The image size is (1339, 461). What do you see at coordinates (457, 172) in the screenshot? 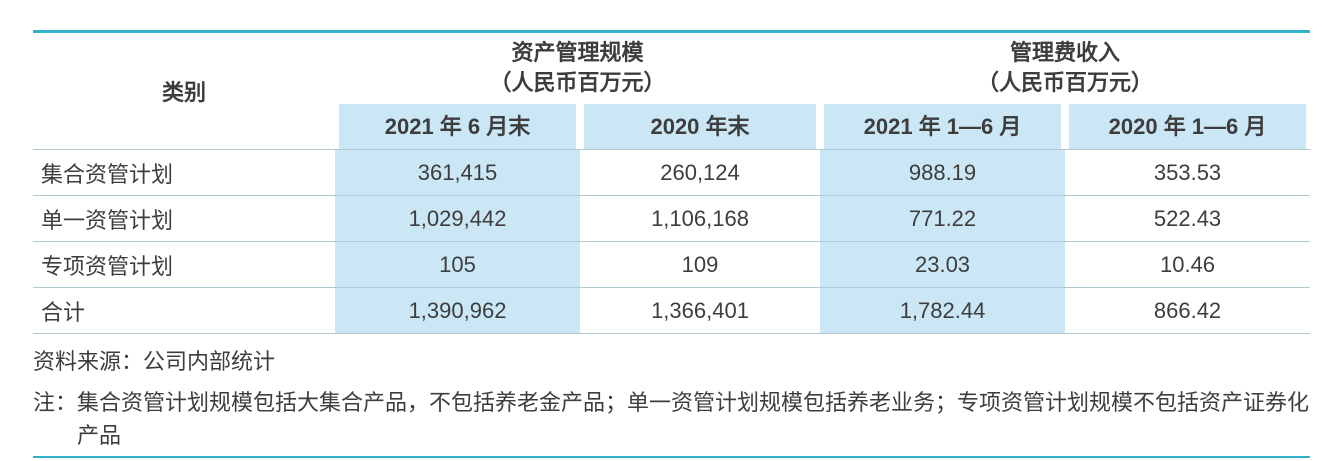
I see `value-cell: 361,415` at bounding box center [457, 172].